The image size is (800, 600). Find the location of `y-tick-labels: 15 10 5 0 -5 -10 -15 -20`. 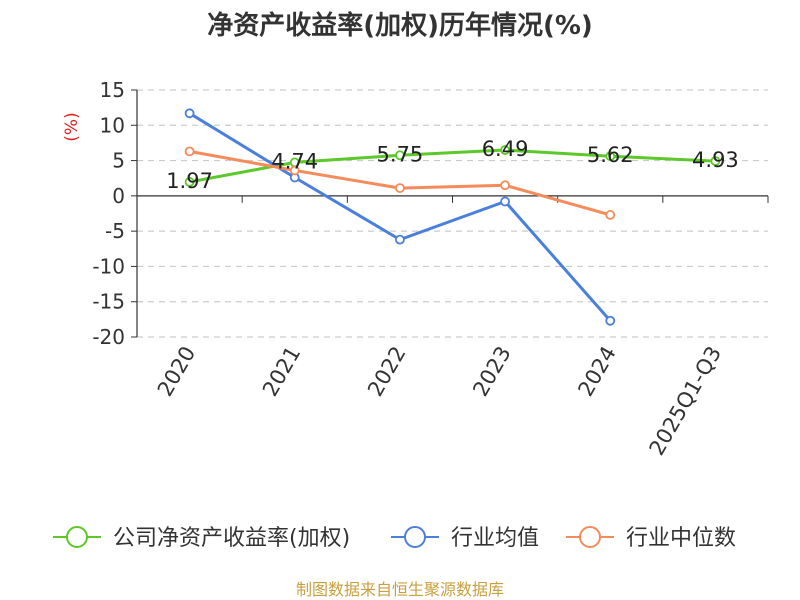

y-tick-labels: 15 10 5 0 -5 -10 -15 -20 is located at coordinates (108, 213).